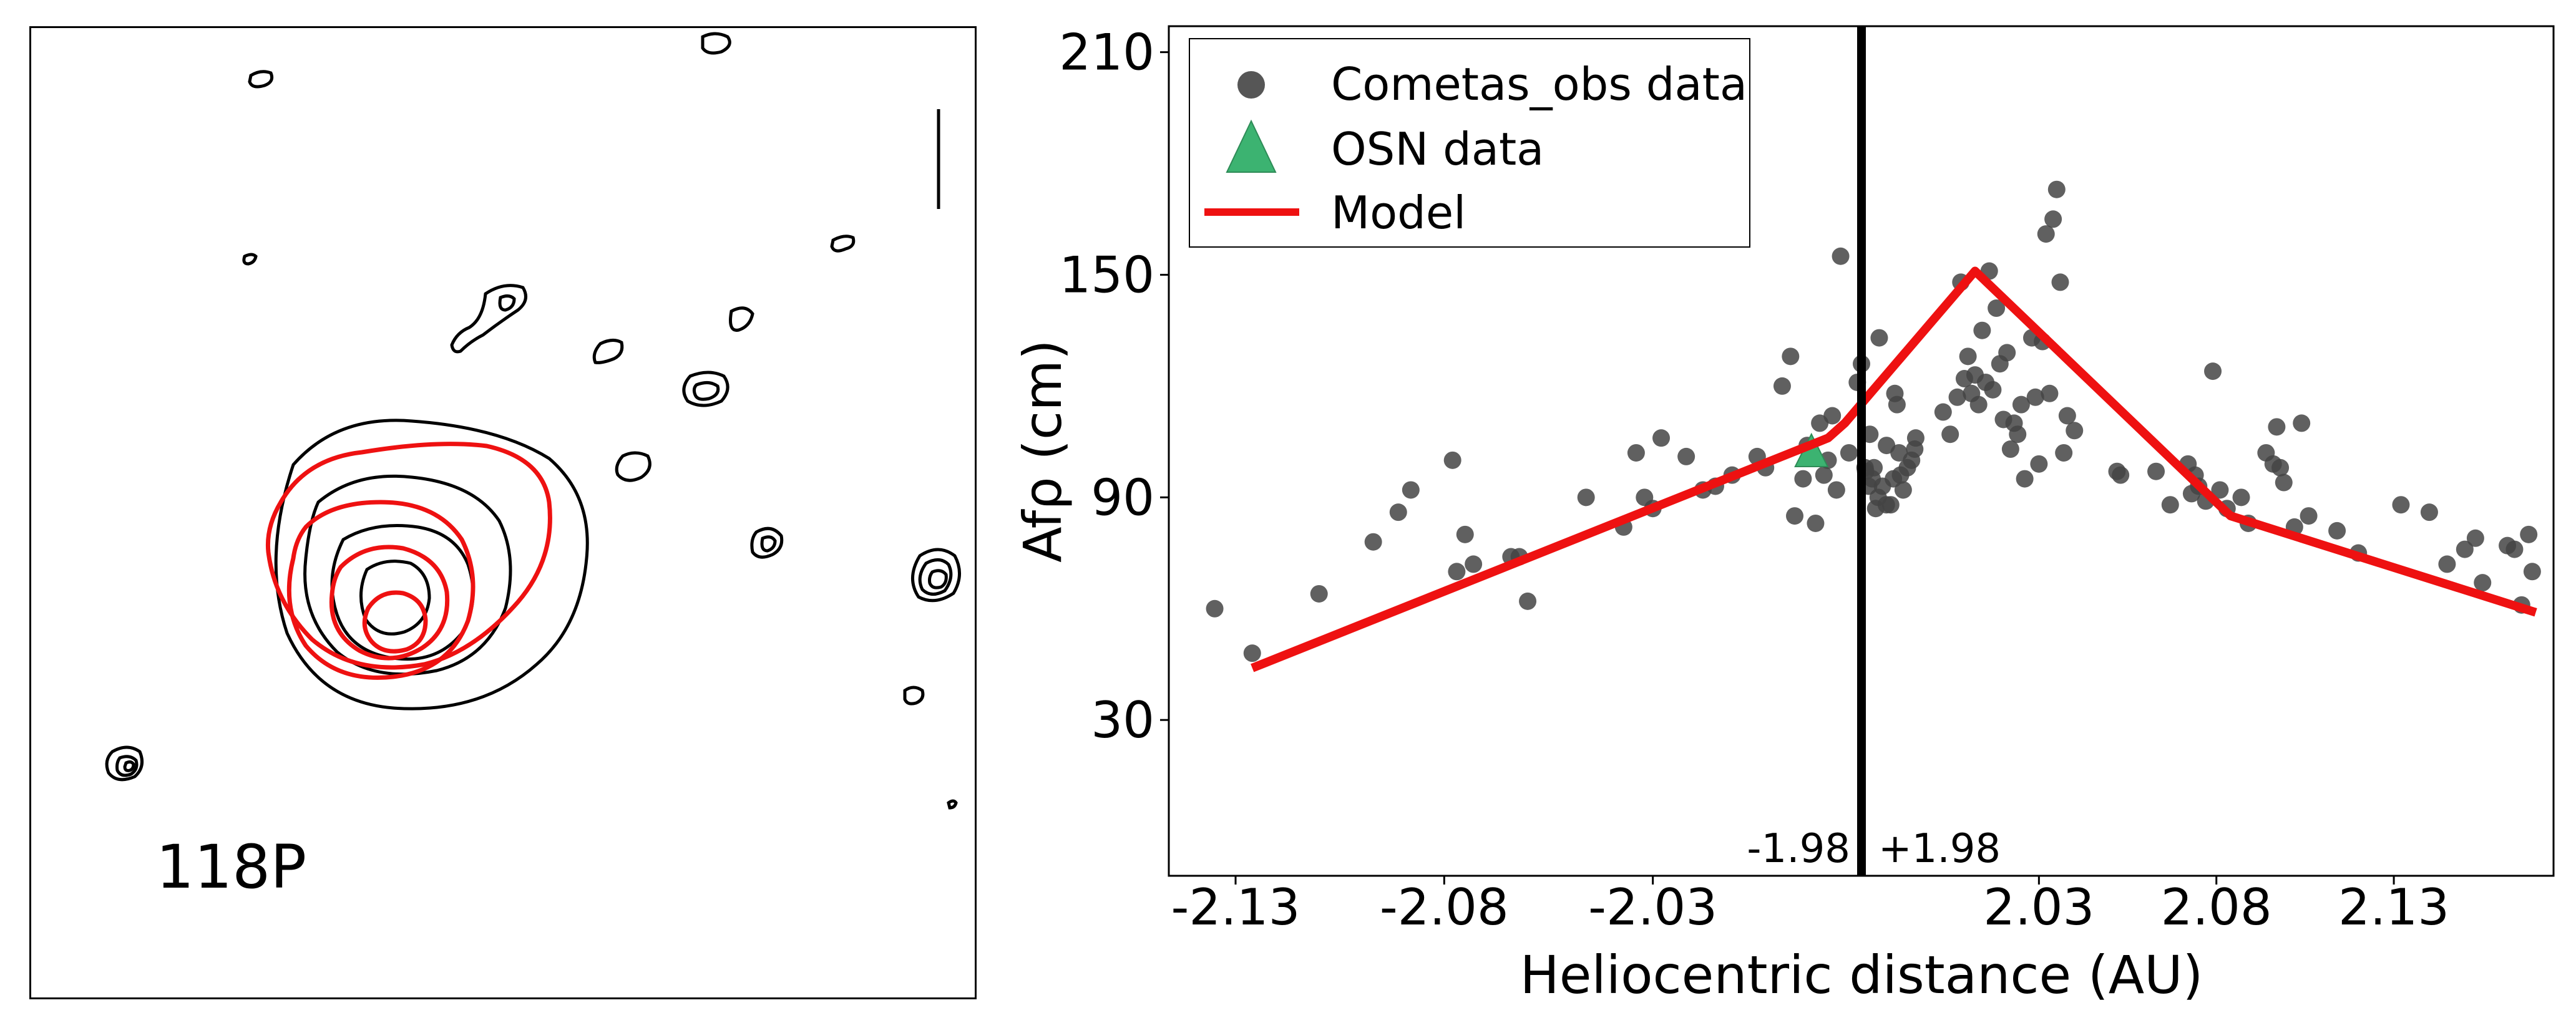  I want to click on legend-obs-marker, so click(1251, 85).